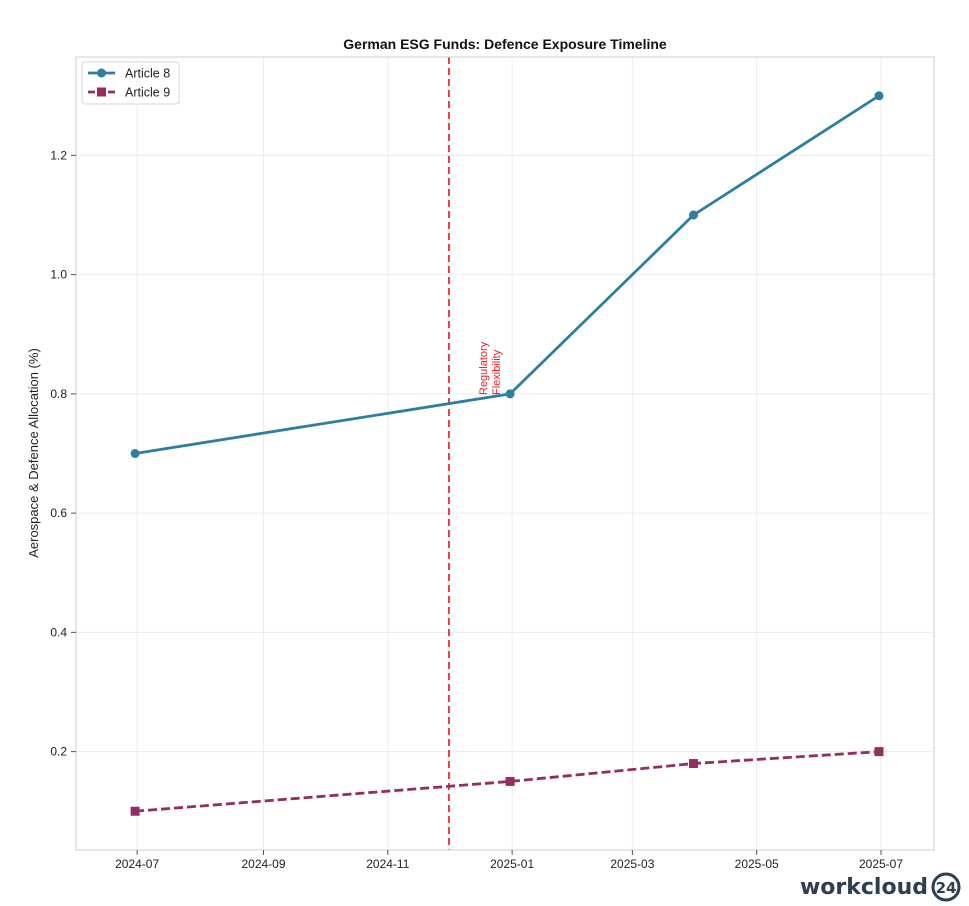 The height and width of the screenshot is (906, 969). What do you see at coordinates (484, 368) in the screenshot?
I see `annotation-label: Regulatory` at bounding box center [484, 368].